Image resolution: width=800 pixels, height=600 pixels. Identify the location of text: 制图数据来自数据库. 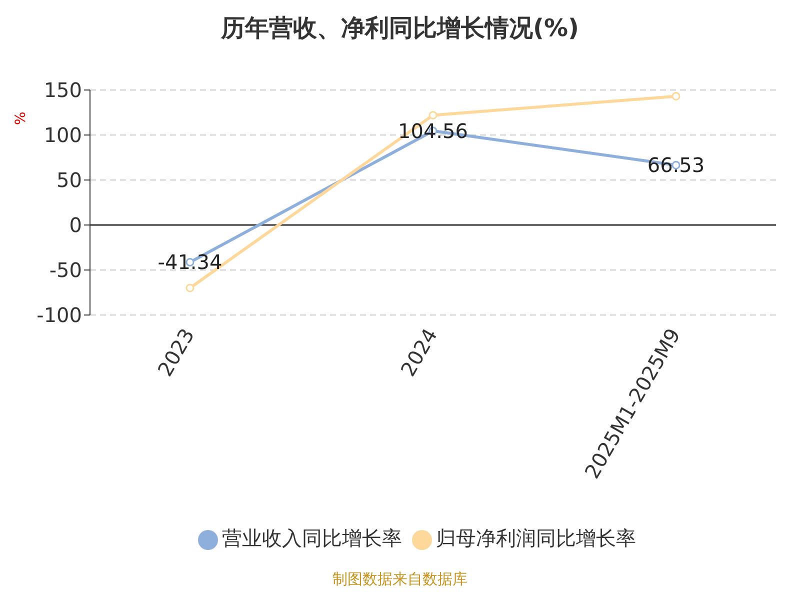
(400, 579).